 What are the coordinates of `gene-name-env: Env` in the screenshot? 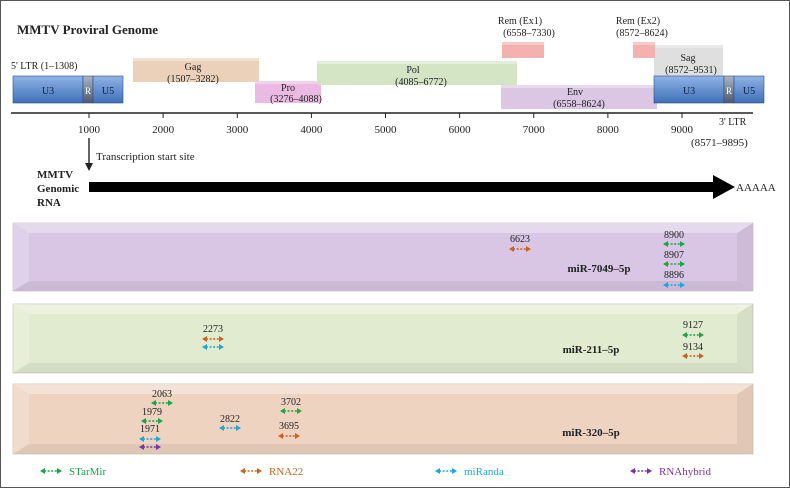 It's located at (575, 92).